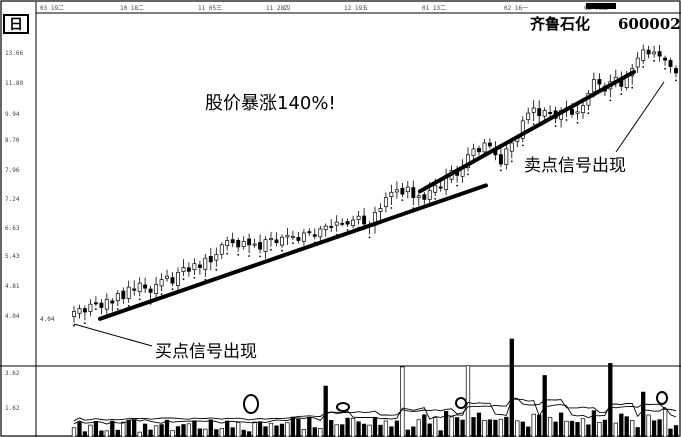  What do you see at coordinates (14, 53) in the screenshot?
I see `price-tick-label: 13.66` at bounding box center [14, 53].